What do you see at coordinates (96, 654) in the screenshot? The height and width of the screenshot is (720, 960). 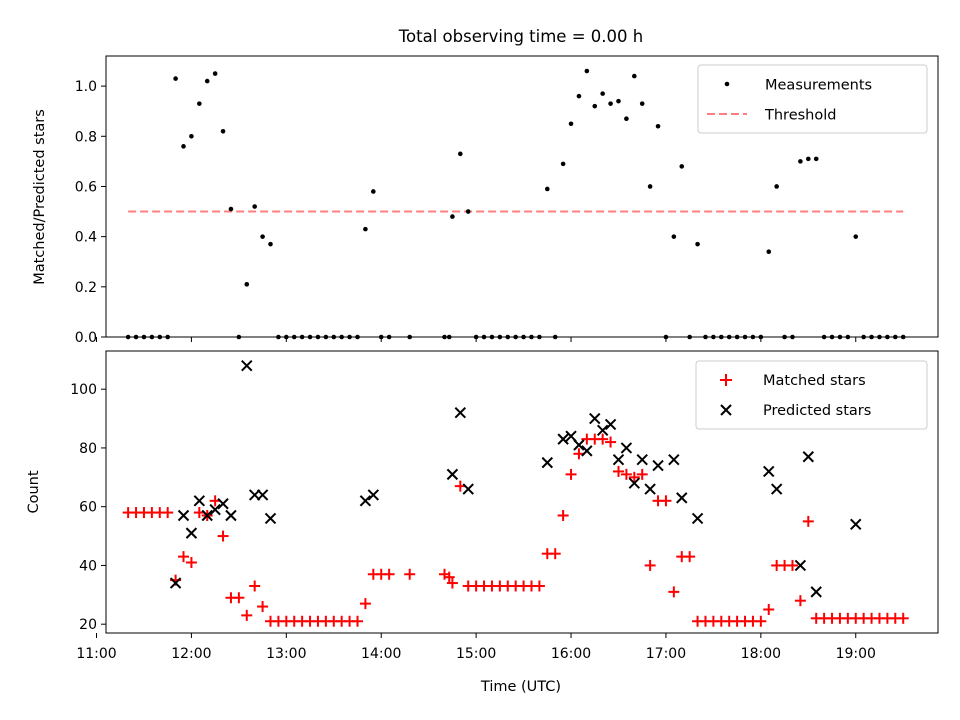 I see `bottom-xtick-label: 11:00` at bounding box center [96, 654].